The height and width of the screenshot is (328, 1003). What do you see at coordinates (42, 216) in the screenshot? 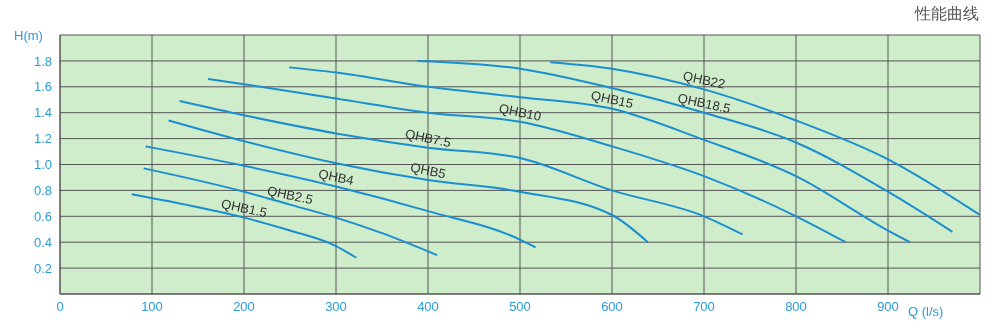
I see `y-tick-label: 0.6` at bounding box center [42, 216].